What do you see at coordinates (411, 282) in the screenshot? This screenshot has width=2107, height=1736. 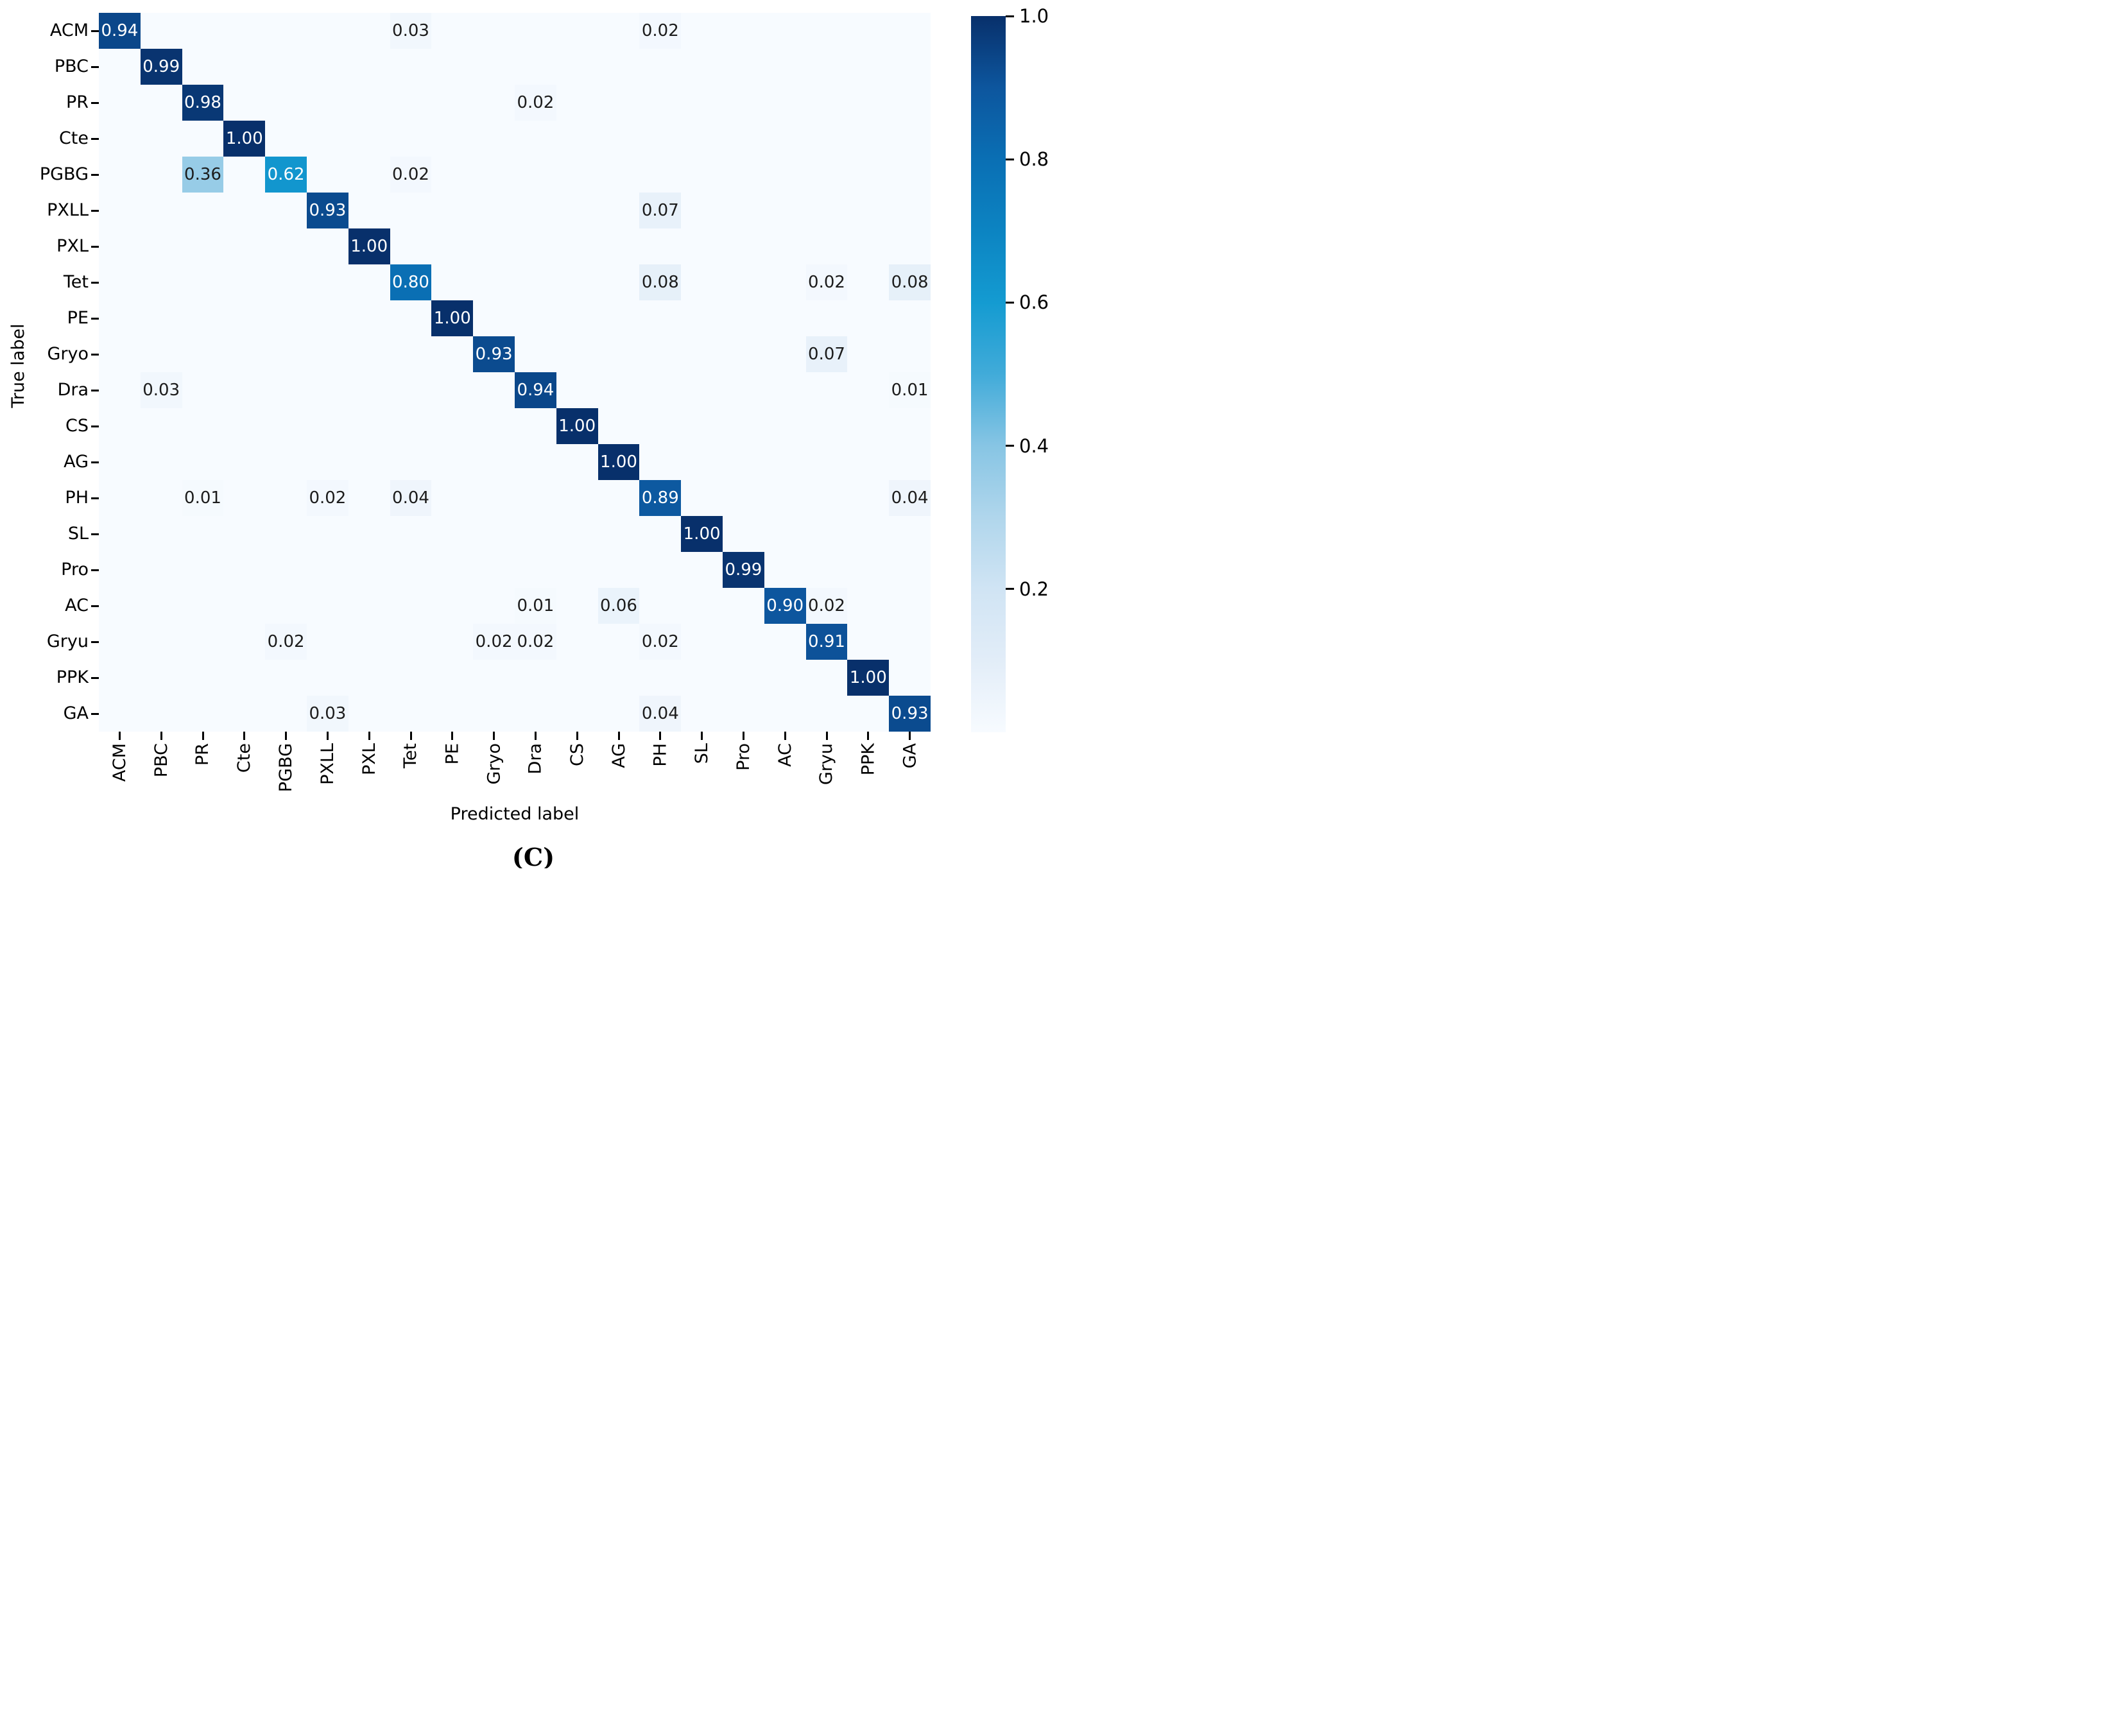 I see `matrix-cell: 0.80` at bounding box center [411, 282].